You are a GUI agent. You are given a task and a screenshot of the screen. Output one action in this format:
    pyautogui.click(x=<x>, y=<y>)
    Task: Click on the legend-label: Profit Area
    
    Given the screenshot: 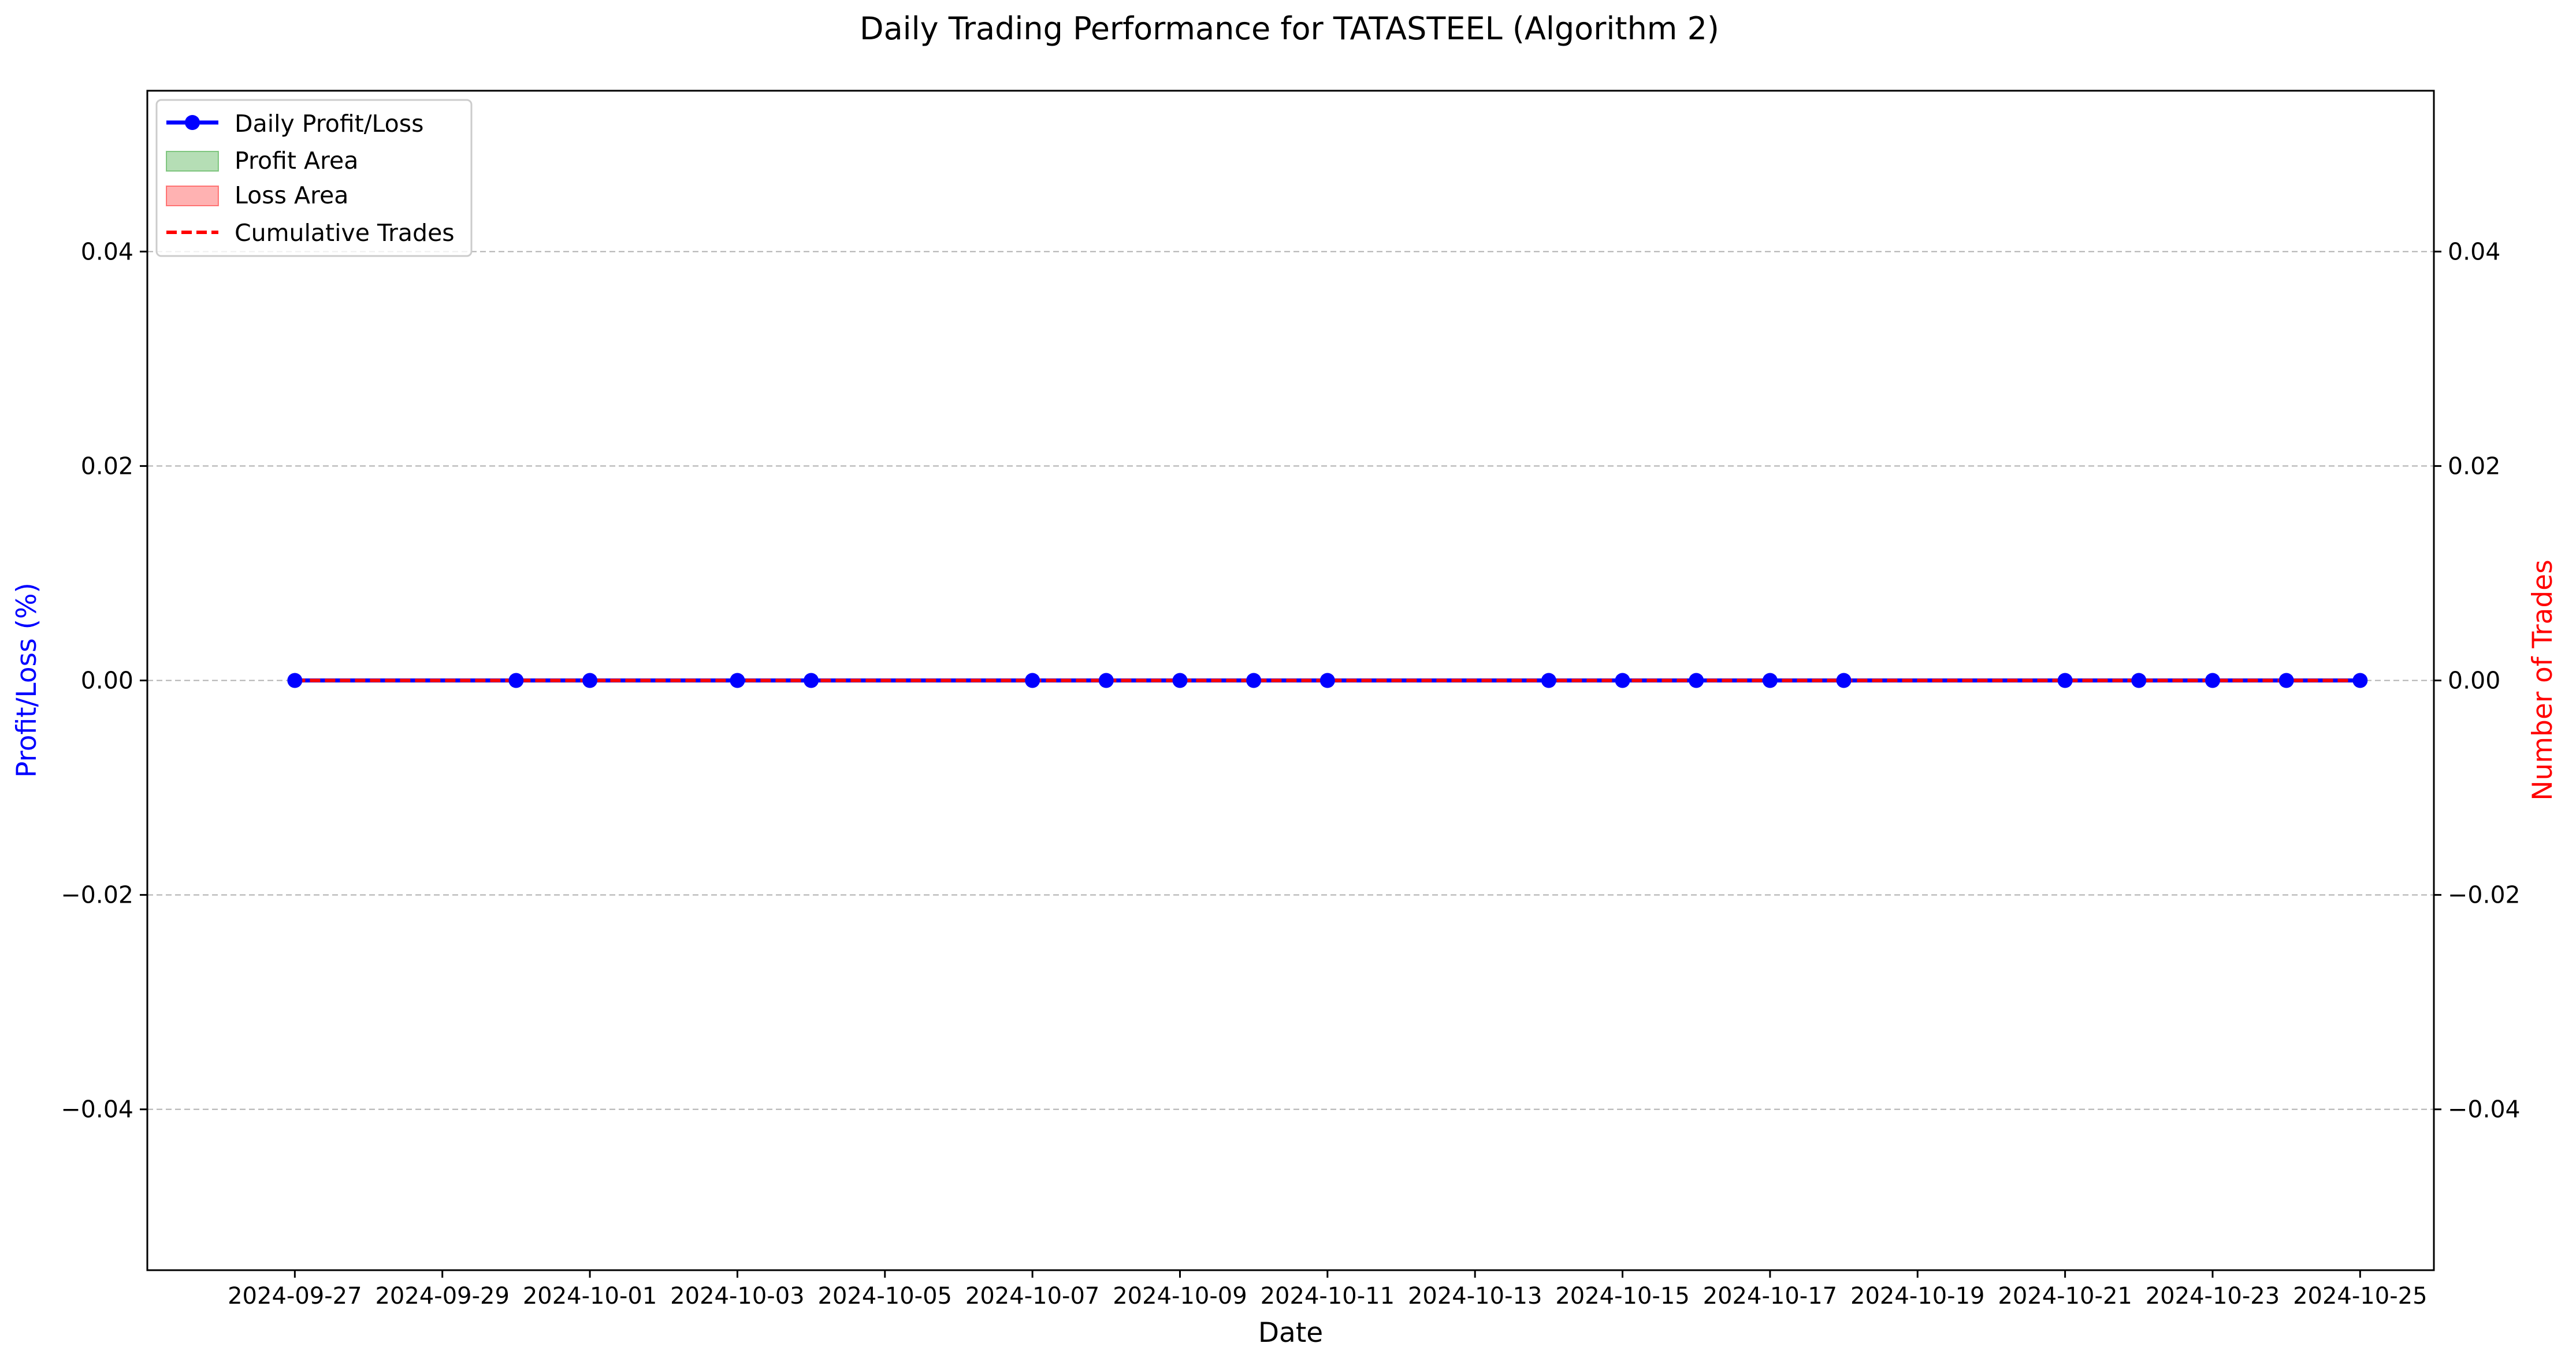 What is the action you would take?
    pyautogui.click(x=296, y=161)
    